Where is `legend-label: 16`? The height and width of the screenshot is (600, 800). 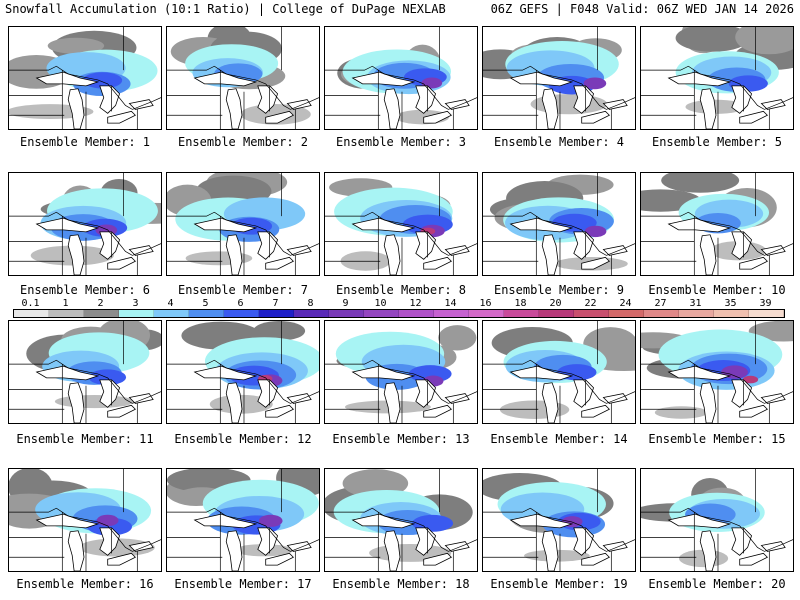 legend-label: 16 is located at coordinates (485, 303).